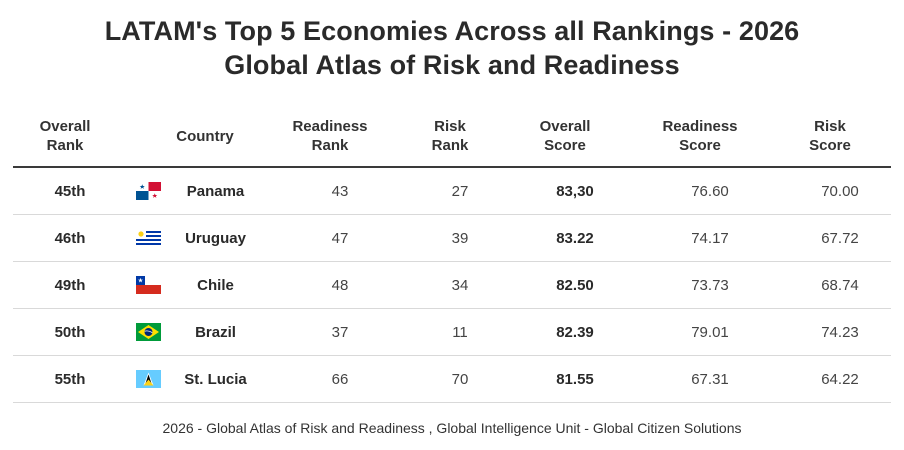  I want to click on country-cell: Brazil, so click(215, 332).